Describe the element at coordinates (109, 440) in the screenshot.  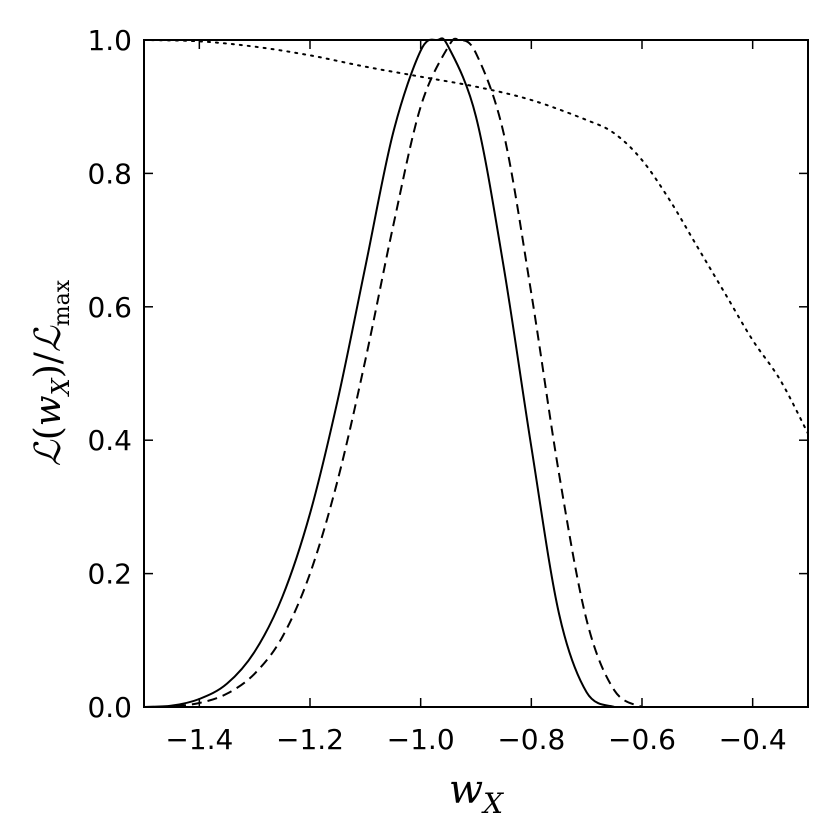
I see `y-tick-label: 0.4` at that location.